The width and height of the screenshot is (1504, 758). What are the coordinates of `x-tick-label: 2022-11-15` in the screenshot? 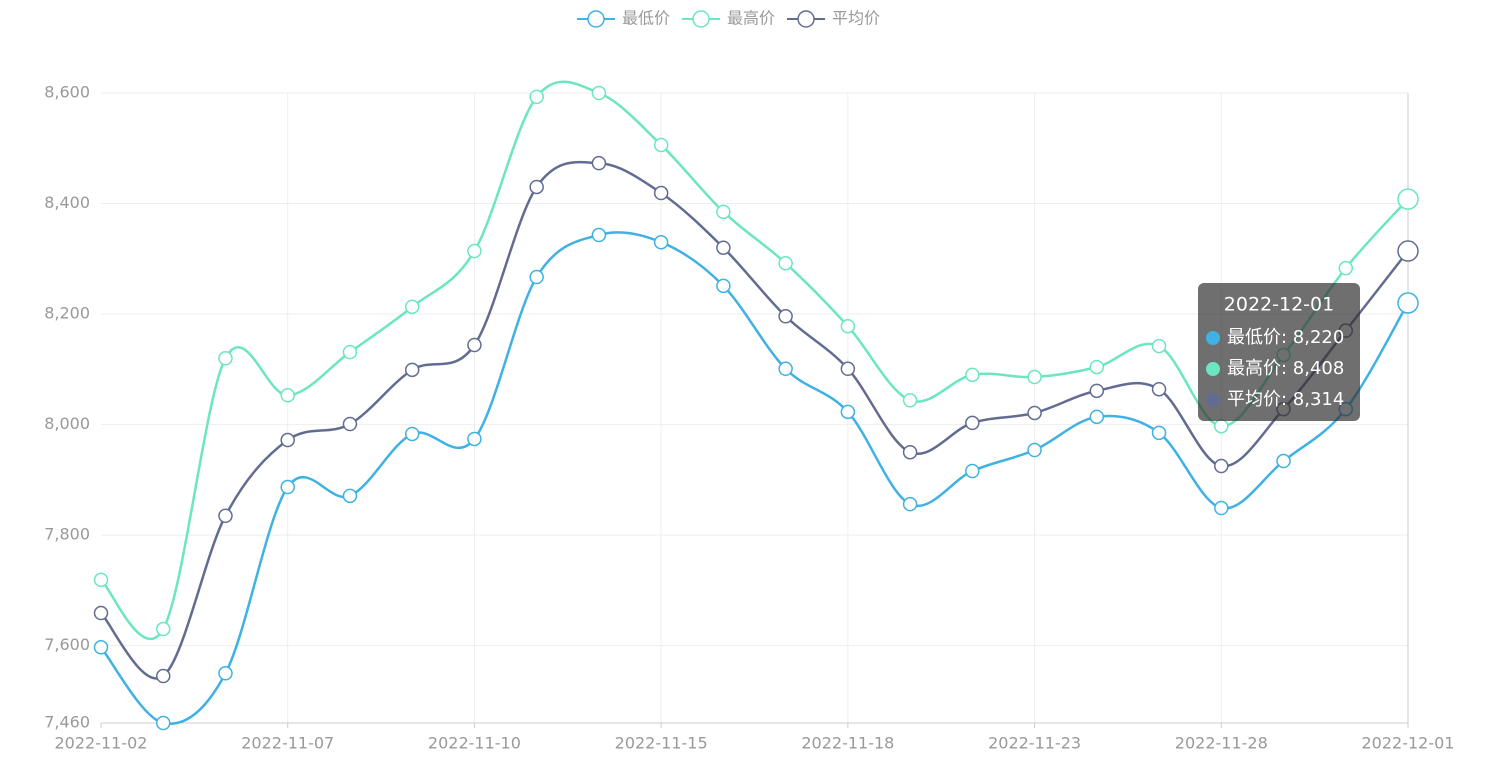 It's located at (661, 743).